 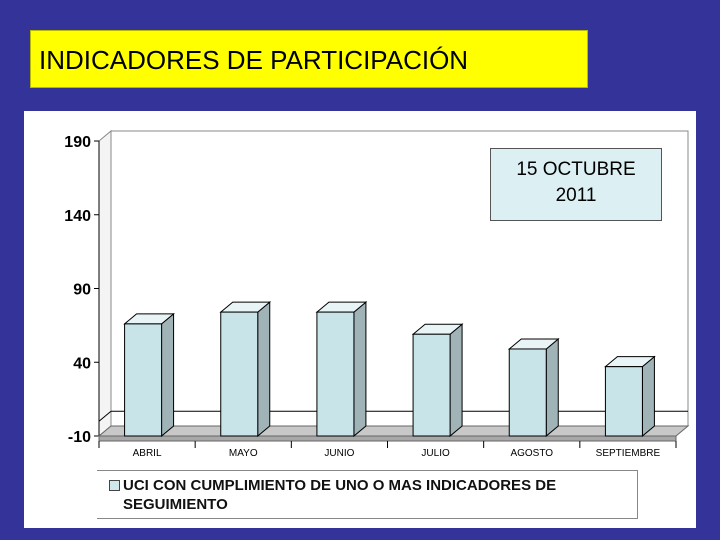 What do you see at coordinates (628, 453) in the screenshot?
I see `x-category-label: SEPTIEMBRE` at bounding box center [628, 453].